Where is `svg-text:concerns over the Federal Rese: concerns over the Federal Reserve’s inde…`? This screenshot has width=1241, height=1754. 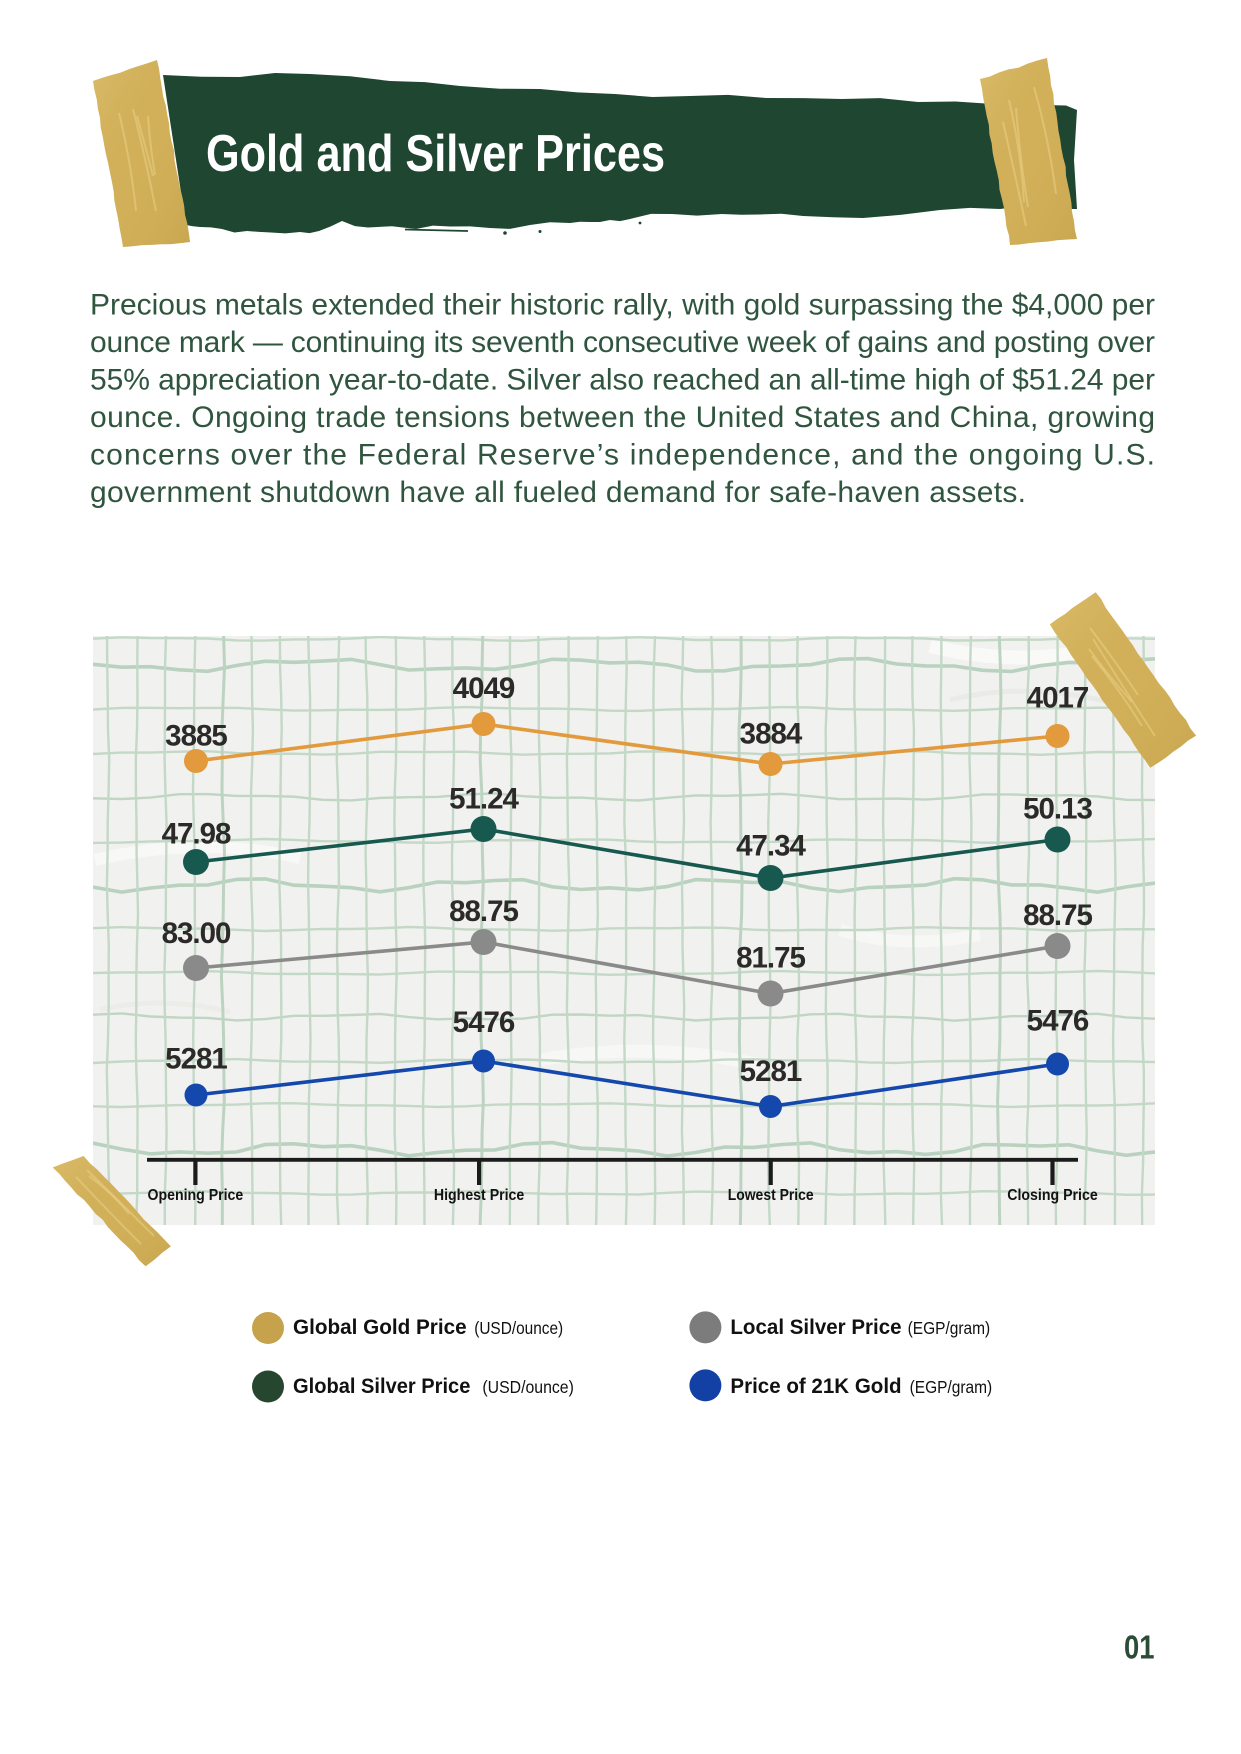
svg-text:concerns over the Federal Rese: concerns over the Federal Reserve’s inde… is located at coordinates (622, 454).